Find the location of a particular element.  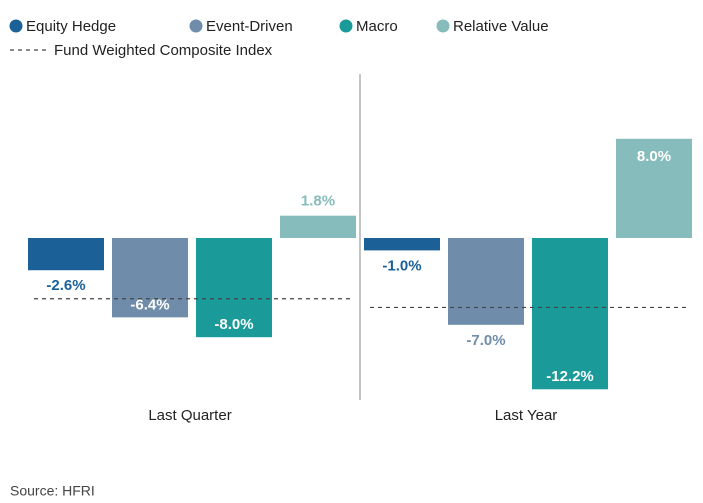

data-label: 1.8% is located at coordinates (318, 201).